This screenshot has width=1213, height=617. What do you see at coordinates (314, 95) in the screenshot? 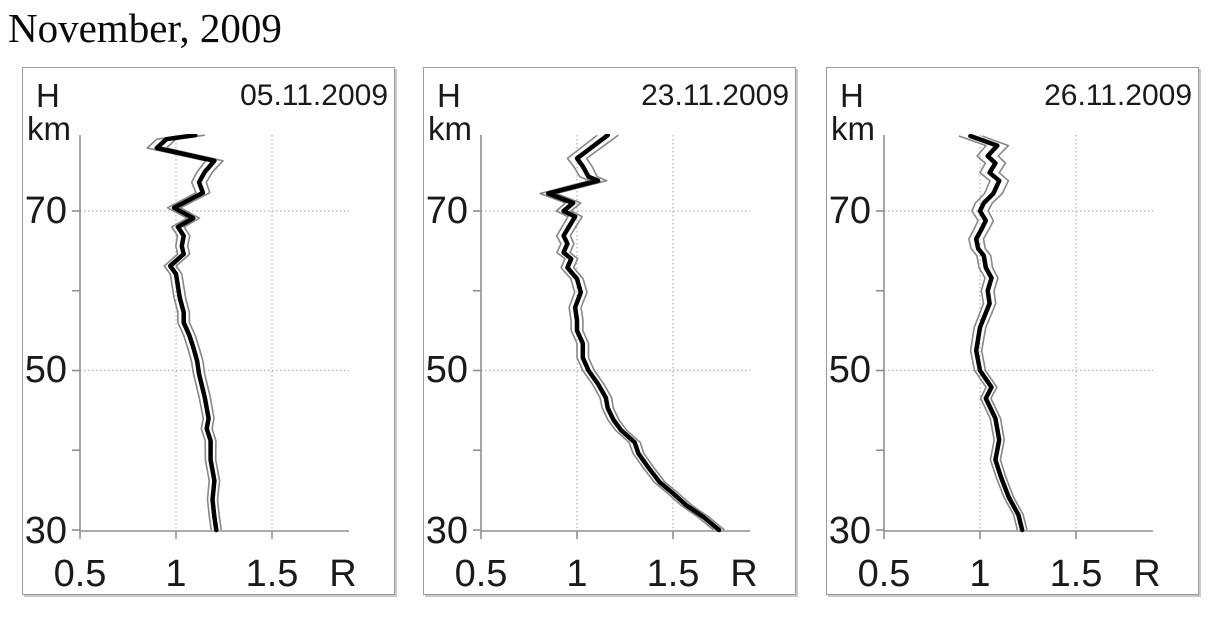
I see `panel-date: 05.11.2009` at bounding box center [314, 95].